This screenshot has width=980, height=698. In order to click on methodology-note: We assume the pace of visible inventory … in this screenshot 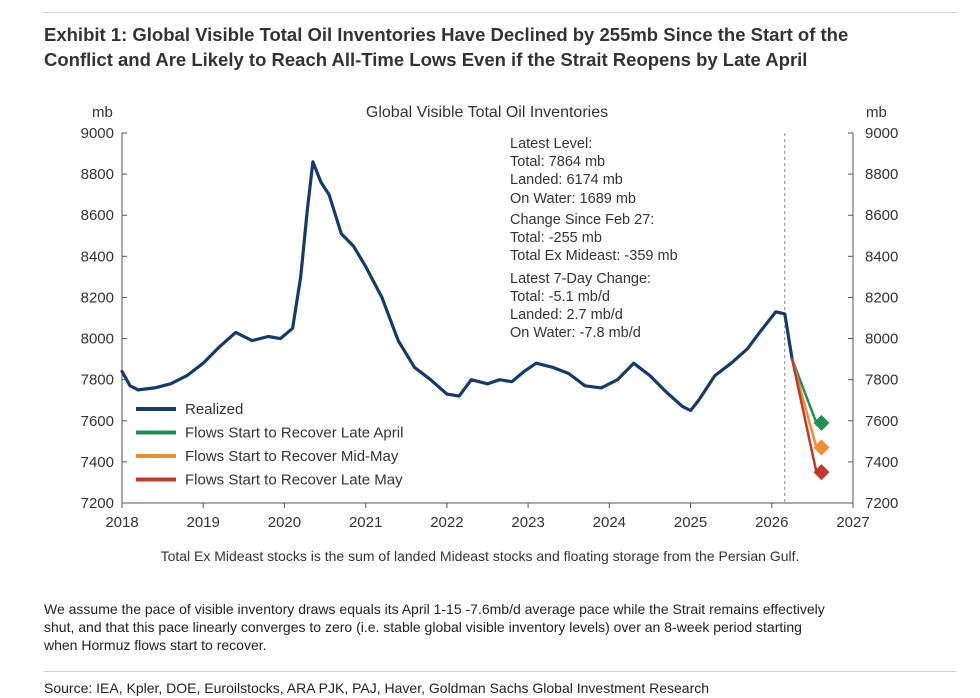, I will do `click(494, 627)`.